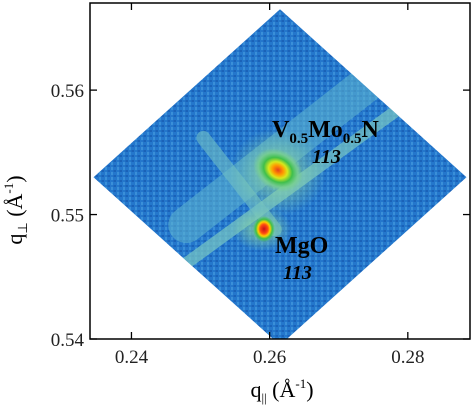 The width and height of the screenshot is (474, 409). Describe the element at coordinates (67, 216) in the screenshot. I see `y-tick-label: 0.55` at that location.